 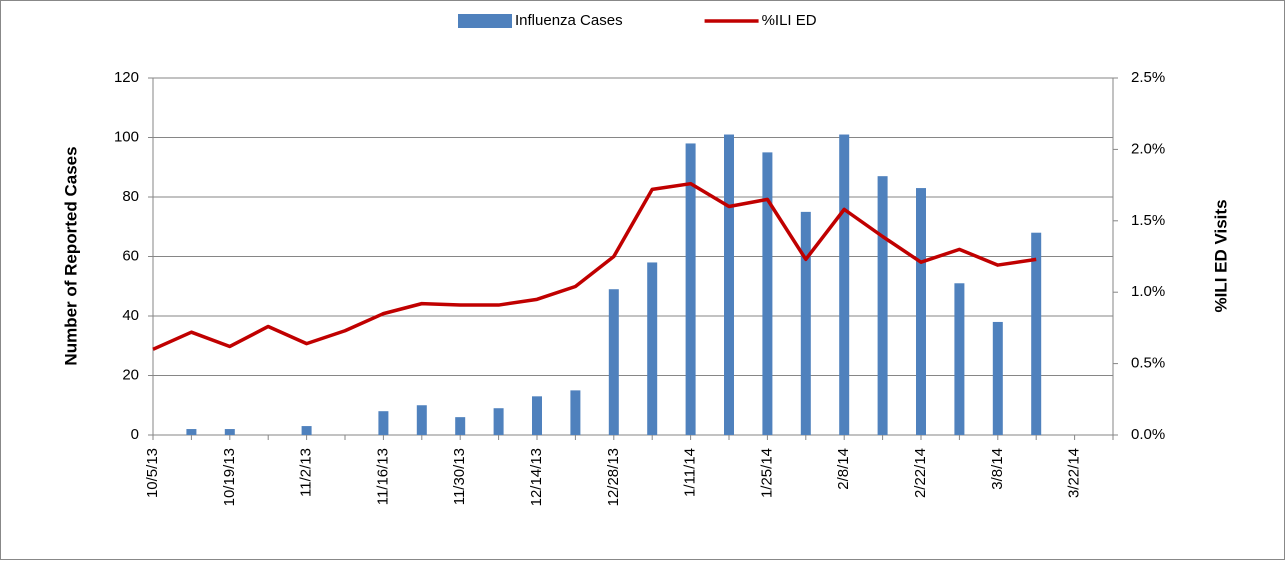 What do you see at coordinates (1148, 220) in the screenshot?
I see `y2-tick-label: 1.5%` at bounding box center [1148, 220].